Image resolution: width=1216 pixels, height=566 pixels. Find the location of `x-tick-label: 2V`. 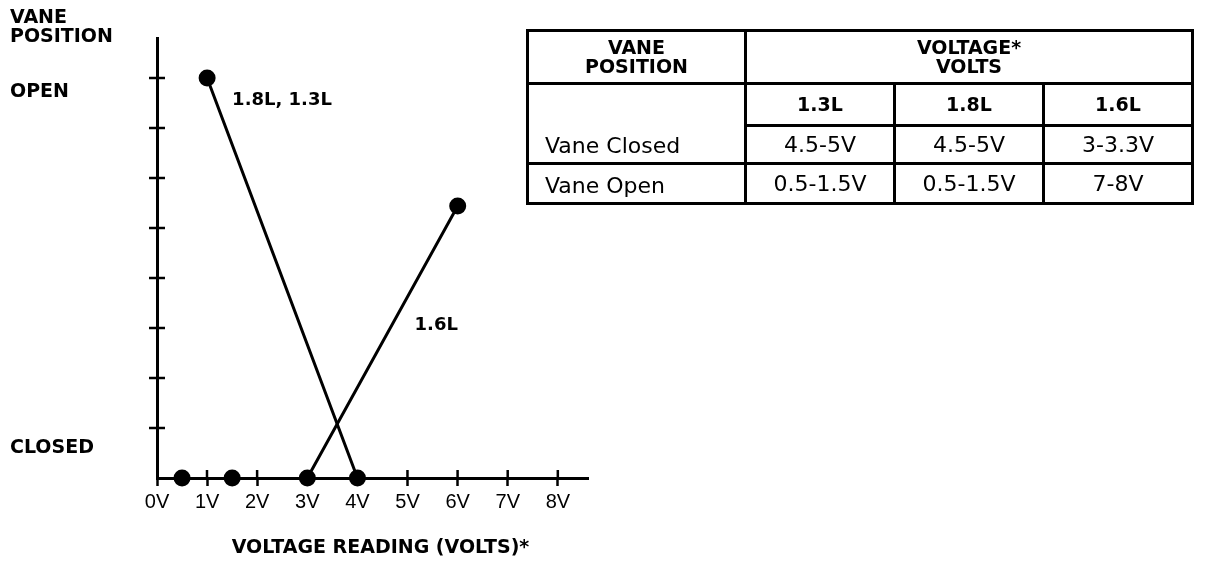

x-tick-label: 2V is located at coordinates (258, 500).